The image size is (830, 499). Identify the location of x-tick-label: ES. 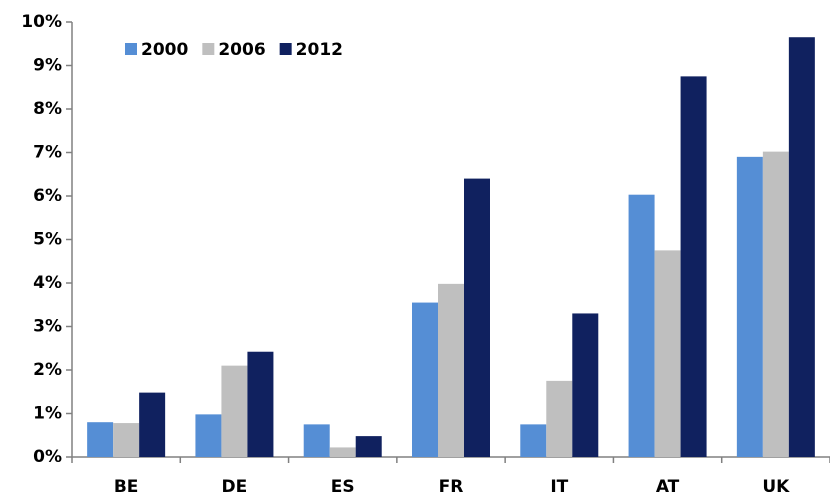
(343, 487).